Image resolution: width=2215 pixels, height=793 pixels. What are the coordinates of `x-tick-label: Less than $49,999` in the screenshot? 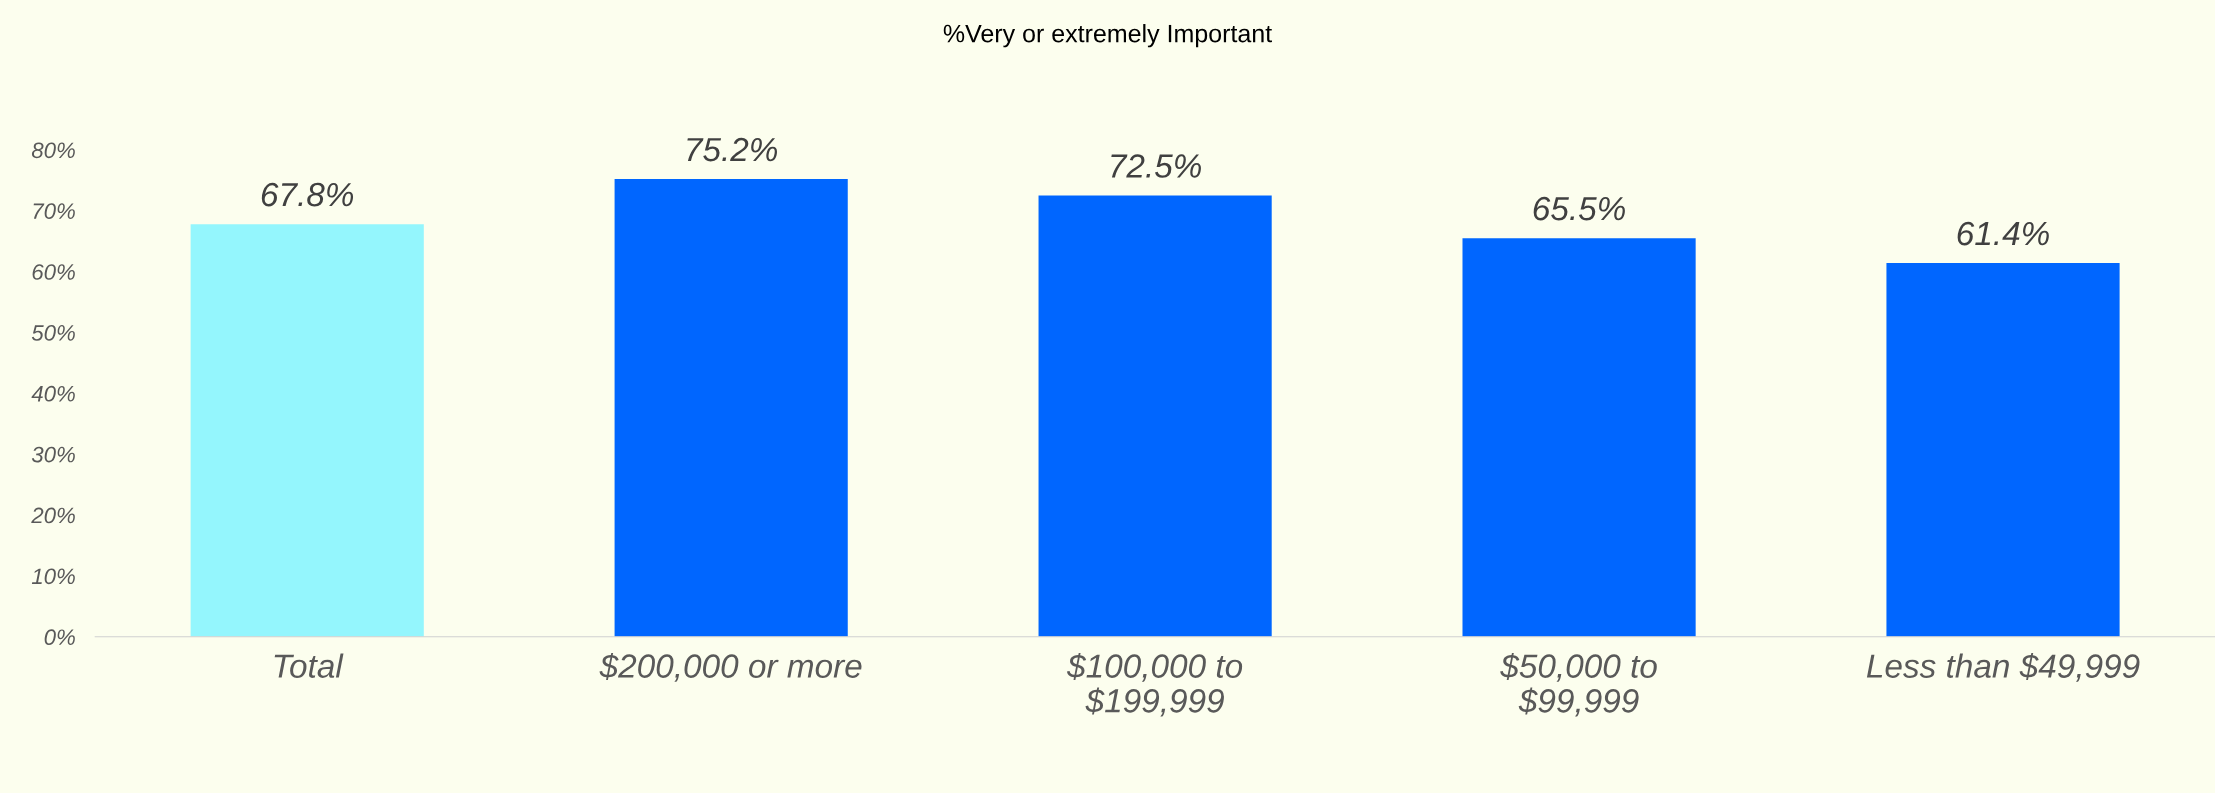 It's located at (2003, 667).